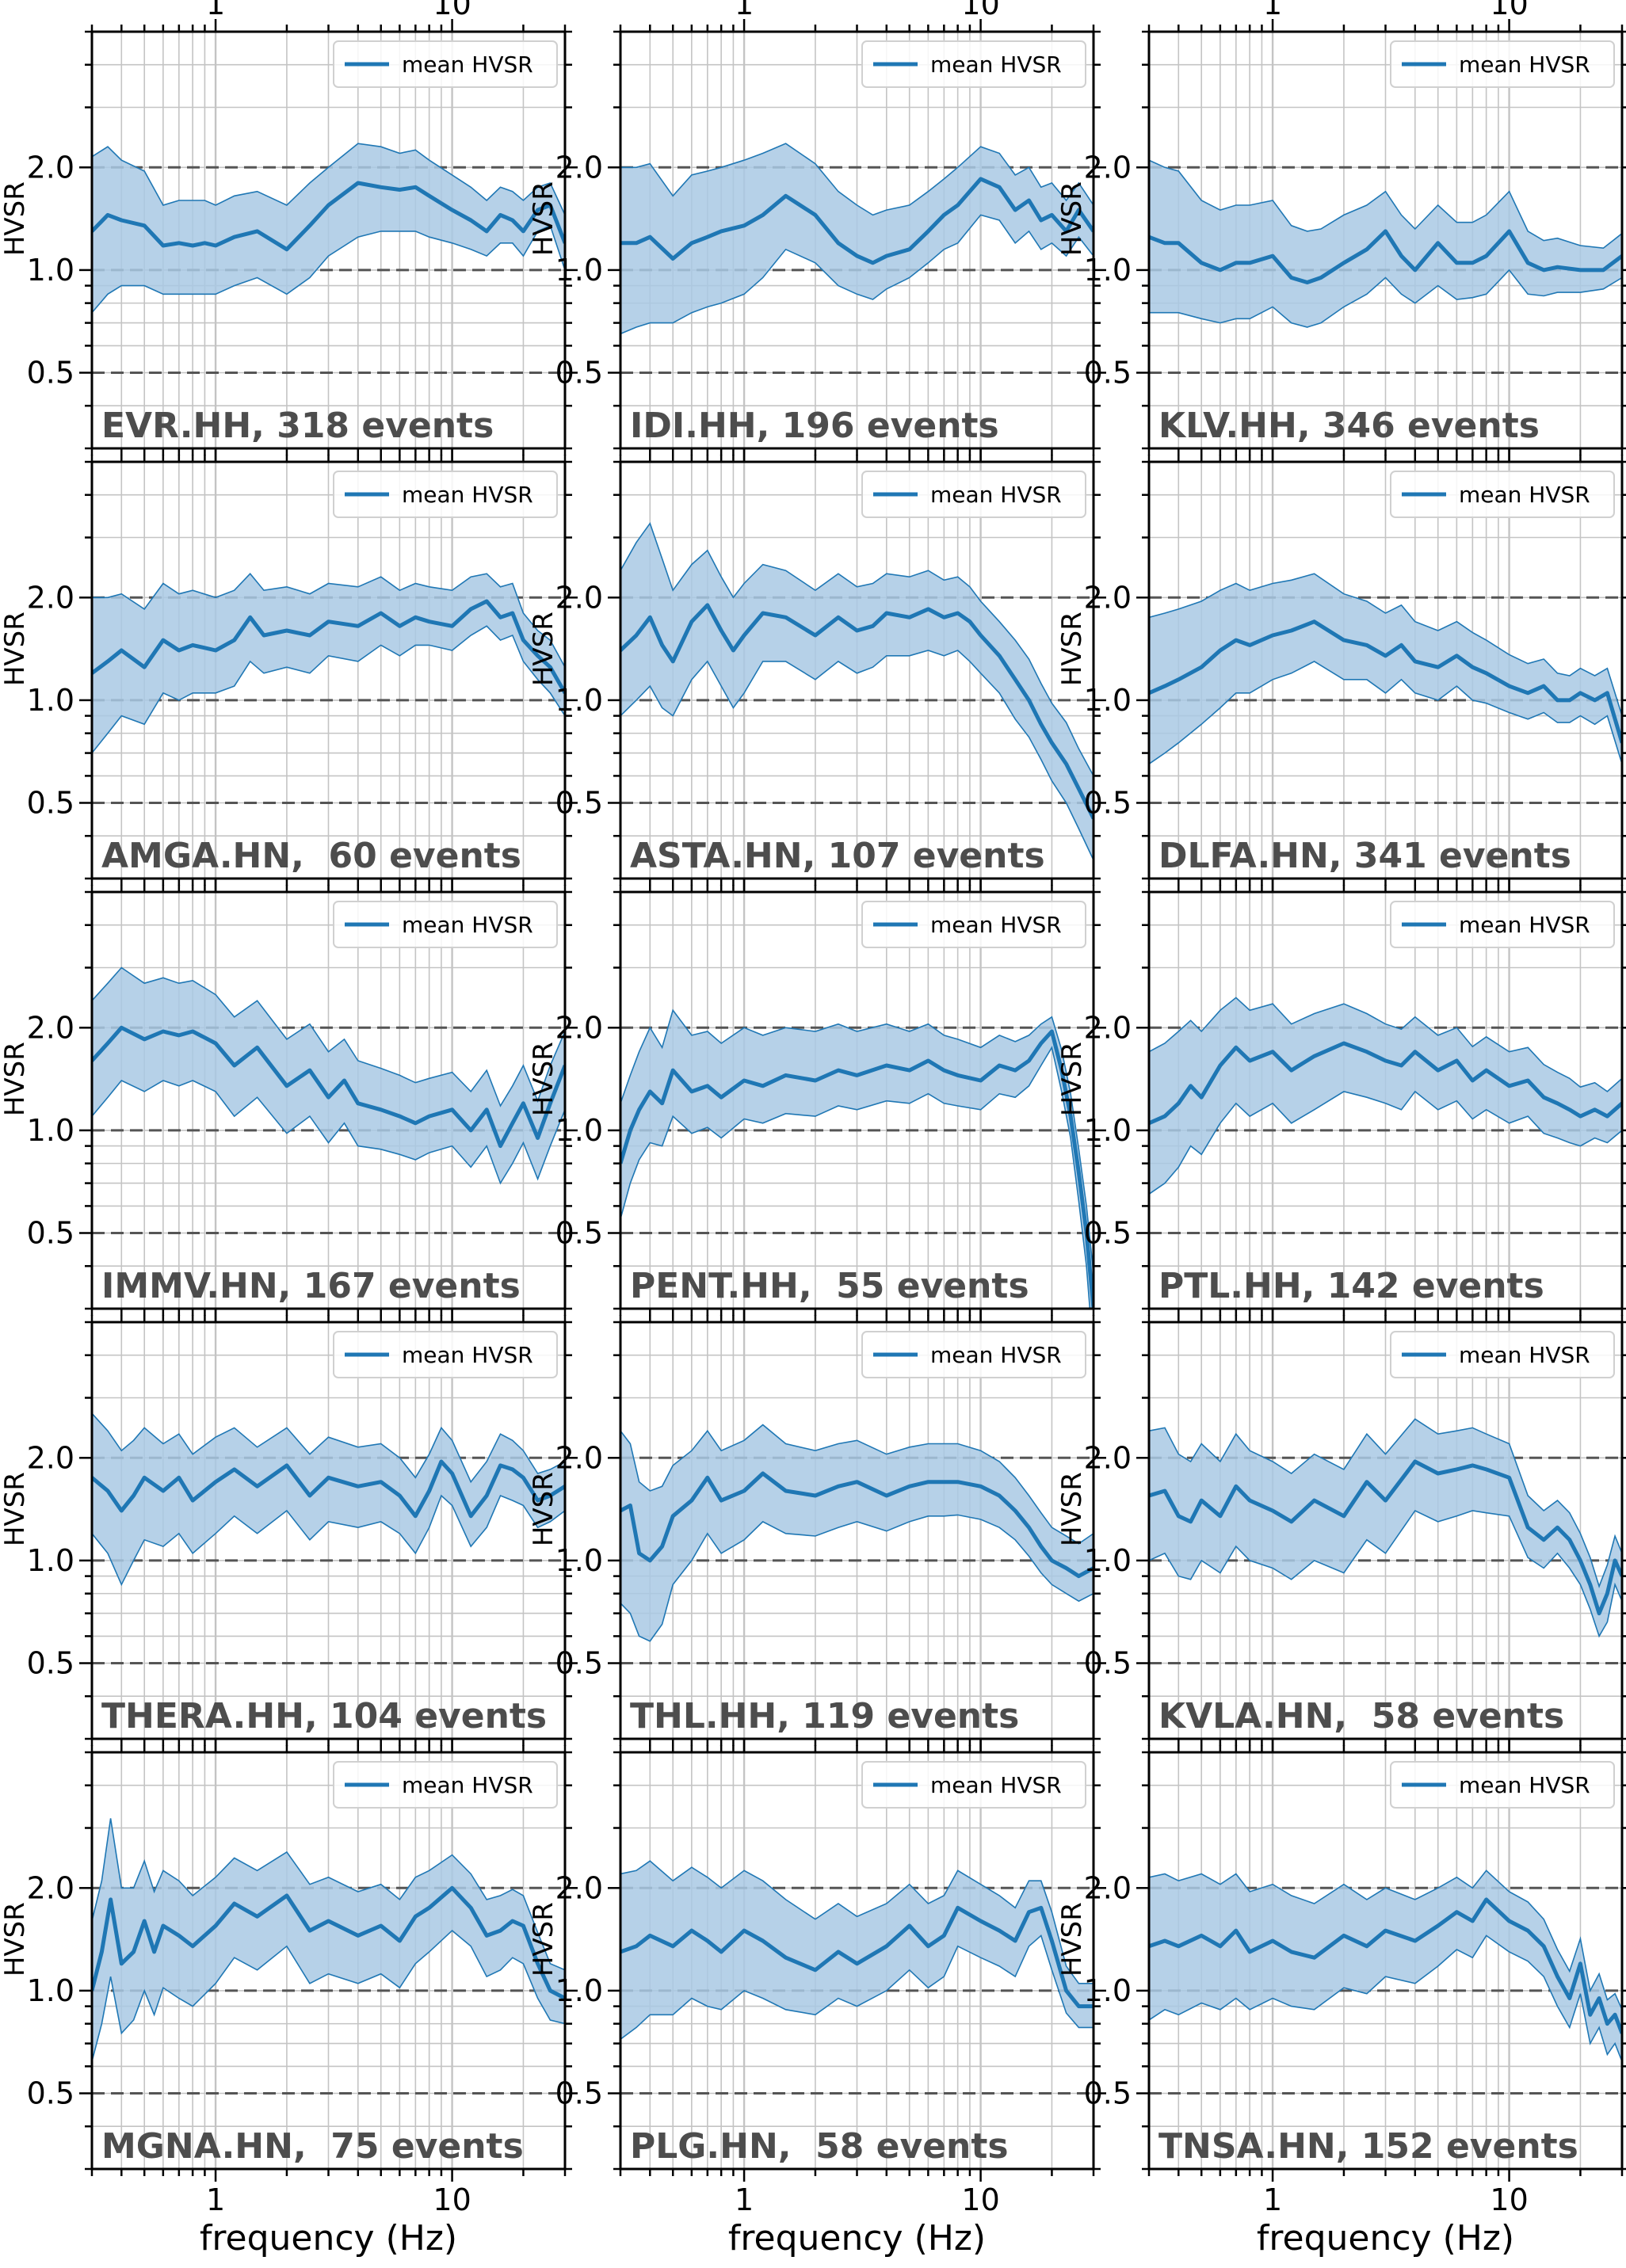 Image resolution: width=1626 pixels, height=2268 pixels. What do you see at coordinates (1361, 1716) in the screenshot?
I see `station-label: KVLA.HN, 58 events` at bounding box center [1361, 1716].